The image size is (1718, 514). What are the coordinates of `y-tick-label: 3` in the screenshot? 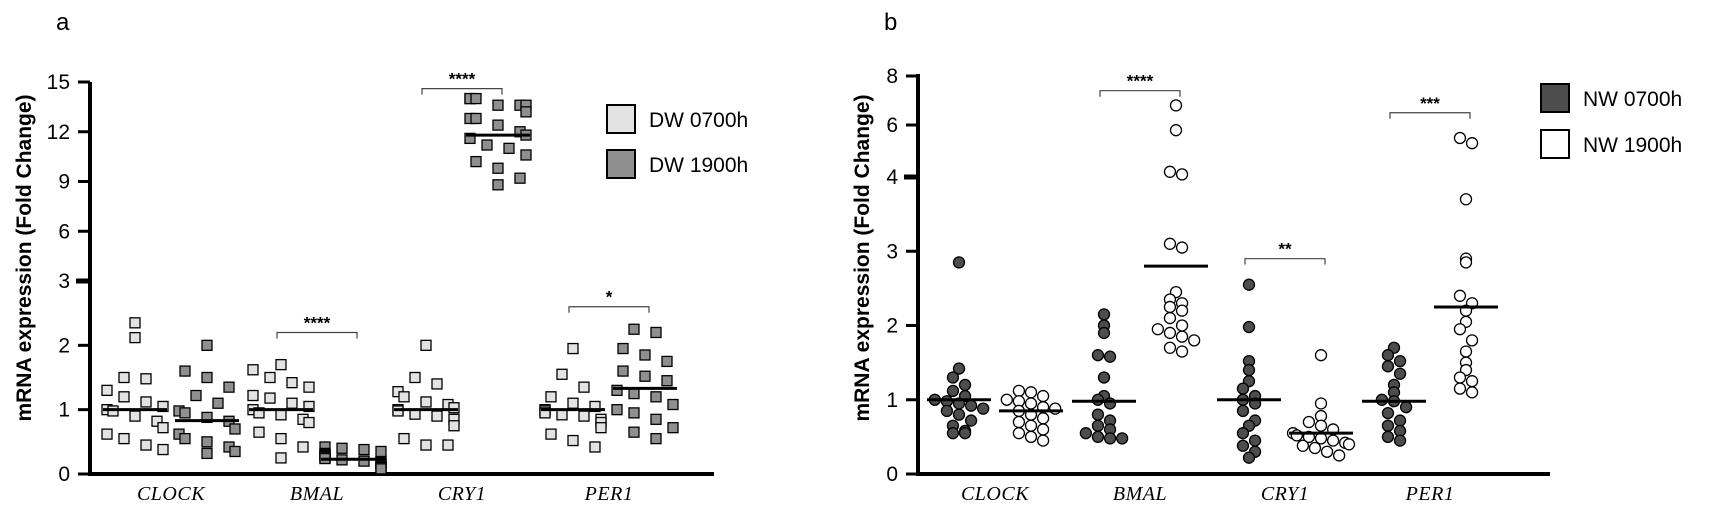 It's located at (64, 281).